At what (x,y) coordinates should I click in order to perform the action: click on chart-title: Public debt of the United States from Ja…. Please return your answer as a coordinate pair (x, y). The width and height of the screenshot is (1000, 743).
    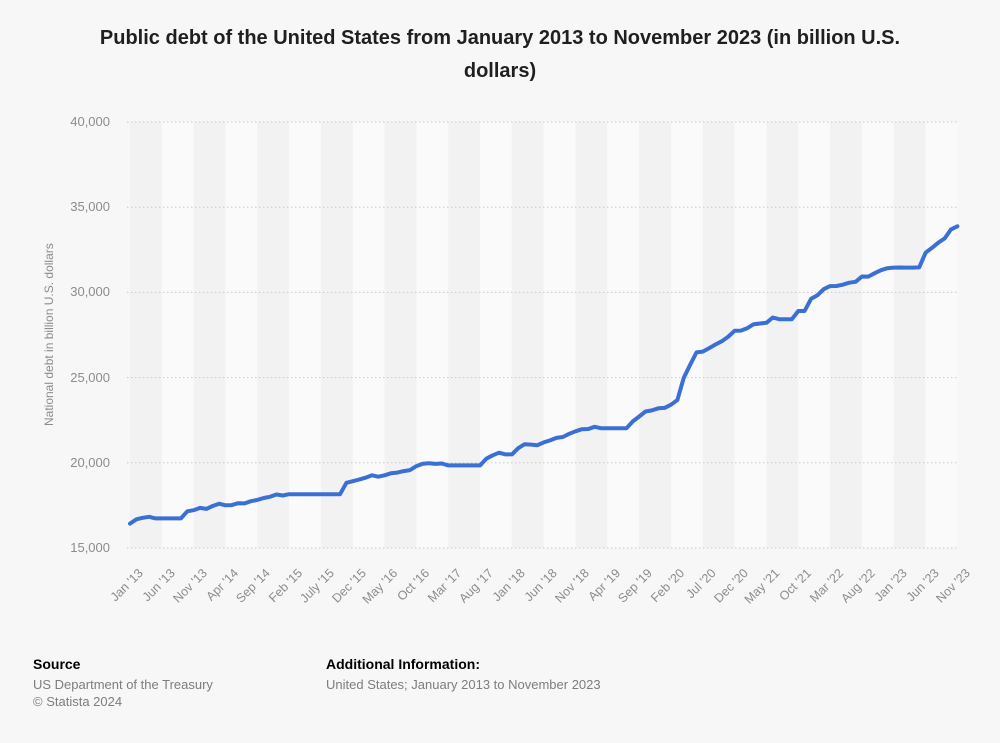
    Looking at the image, I should click on (500, 55).